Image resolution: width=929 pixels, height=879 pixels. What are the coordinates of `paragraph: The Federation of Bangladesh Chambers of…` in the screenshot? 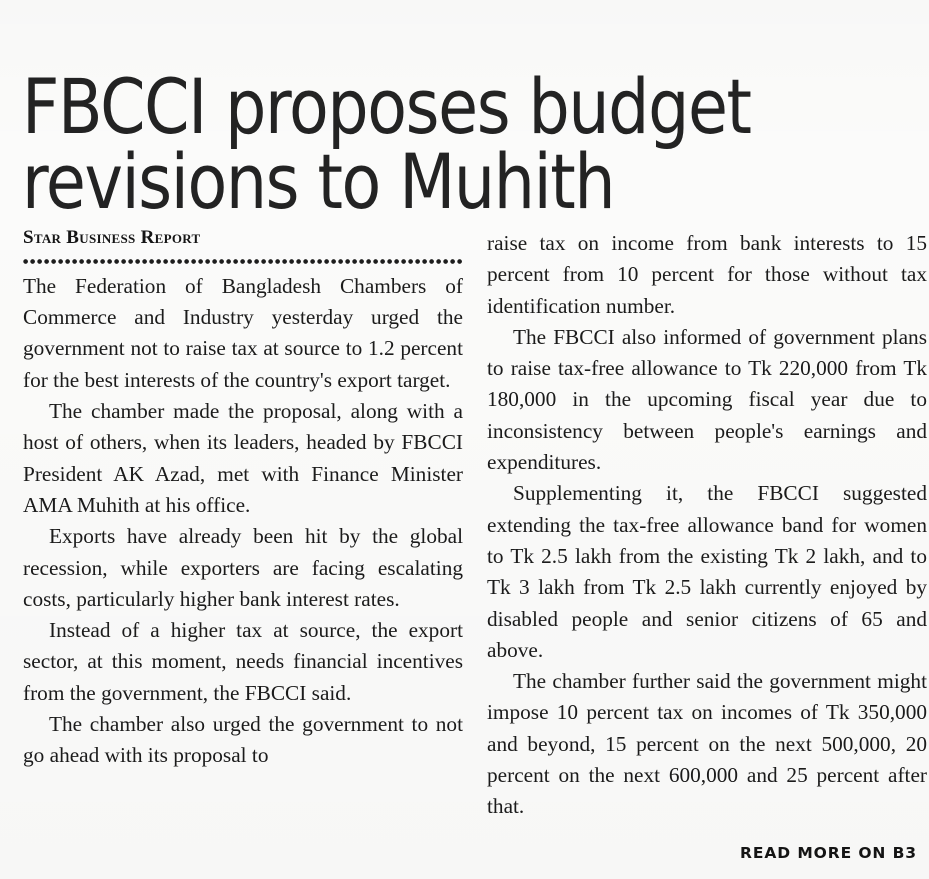 It's located at (243, 332).